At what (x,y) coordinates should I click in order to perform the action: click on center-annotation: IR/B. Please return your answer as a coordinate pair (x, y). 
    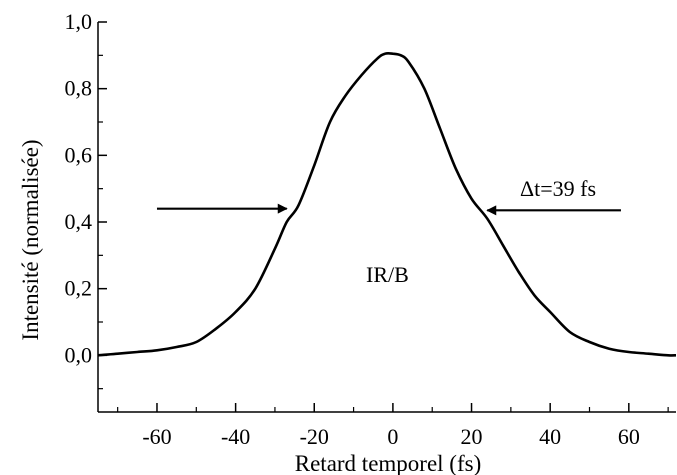
    Looking at the image, I should click on (387, 274).